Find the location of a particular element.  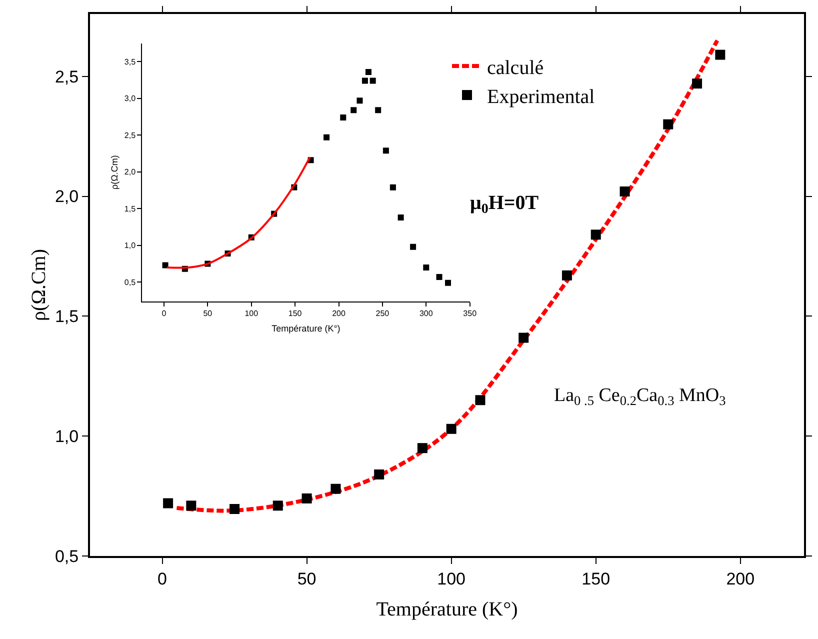

legend-label: Experimental is located at coordinates (541, 97).